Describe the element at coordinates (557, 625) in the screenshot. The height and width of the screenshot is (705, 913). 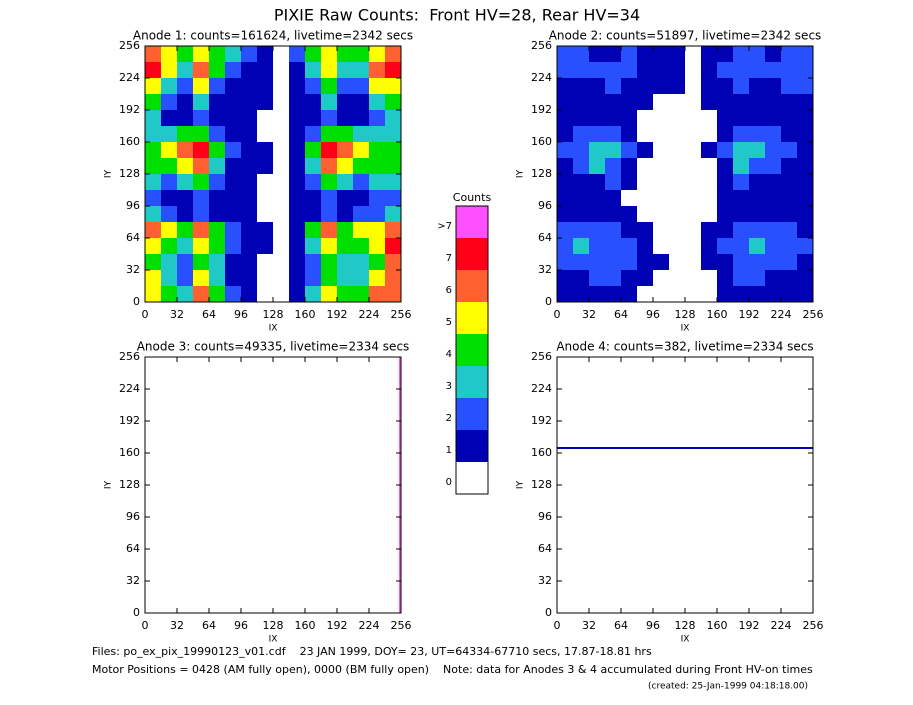
I see `x-tick-label: 0` at that location.